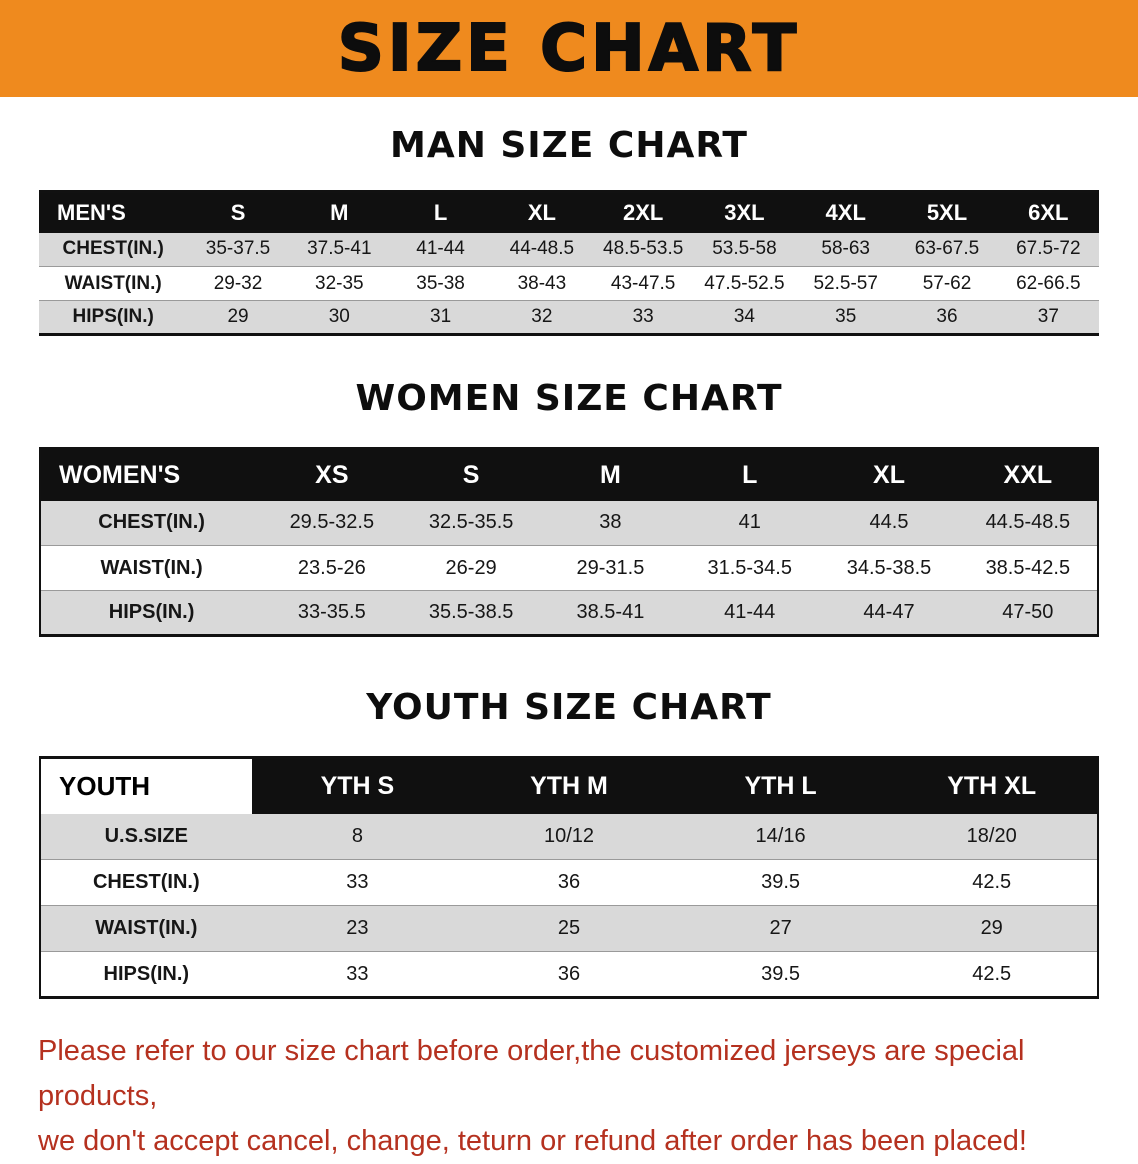  Describe the element at coordinates (471, 474) in the screenshot. I see `size-header-cell: S` at that location.